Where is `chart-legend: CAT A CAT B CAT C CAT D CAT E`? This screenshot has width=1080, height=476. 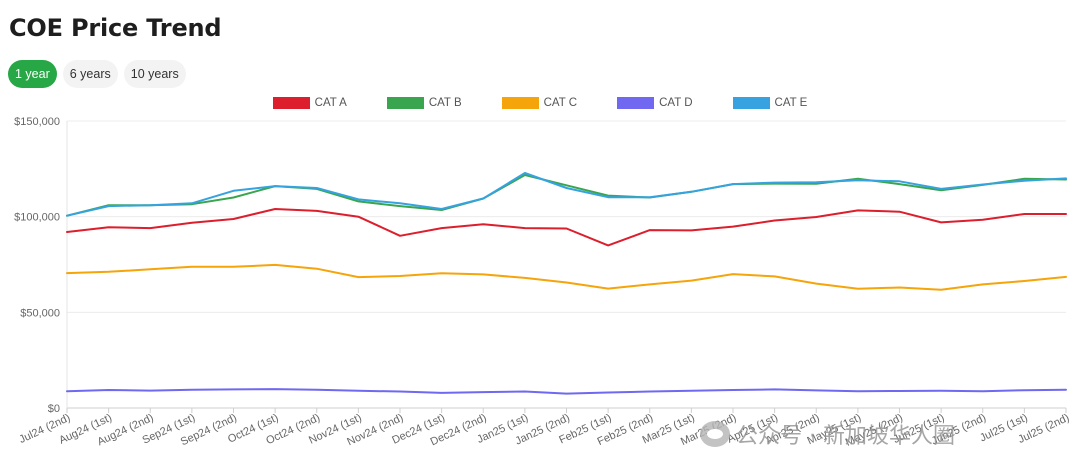
chart-legend: CAT A CAT B CAT C CAT D CAT E is located at coordinates (540, 103).